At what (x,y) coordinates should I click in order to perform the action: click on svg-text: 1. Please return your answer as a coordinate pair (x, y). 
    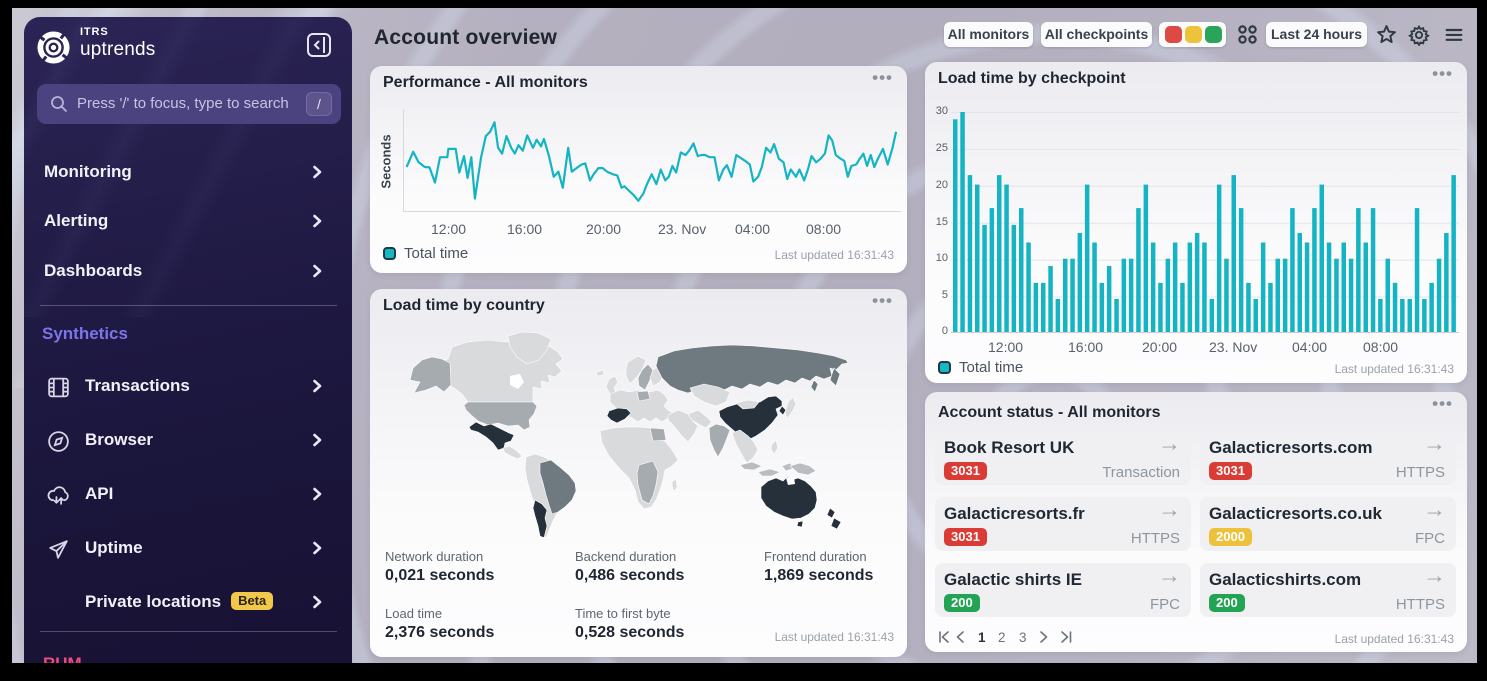
    Looking at the image, I should click on (982, 637).